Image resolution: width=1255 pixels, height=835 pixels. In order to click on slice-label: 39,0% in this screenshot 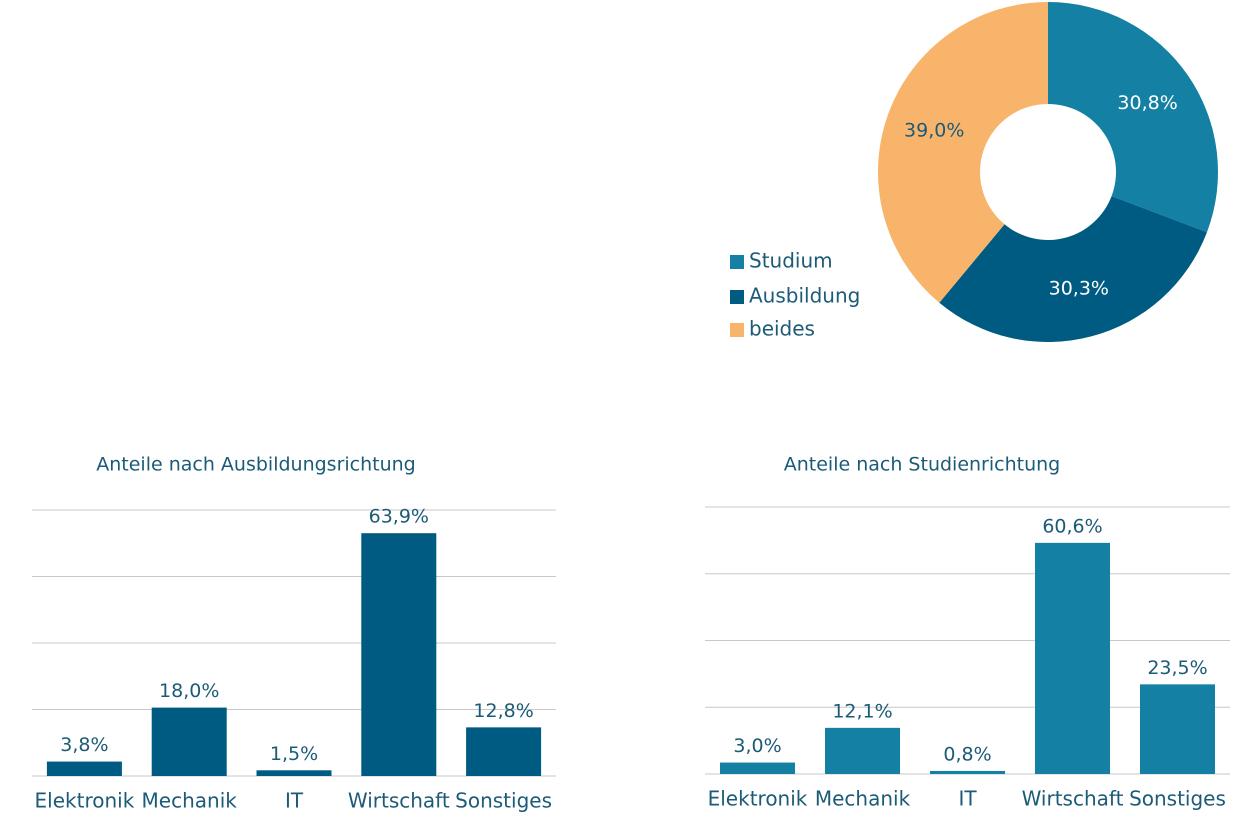, I will do `click(934, 130)`.